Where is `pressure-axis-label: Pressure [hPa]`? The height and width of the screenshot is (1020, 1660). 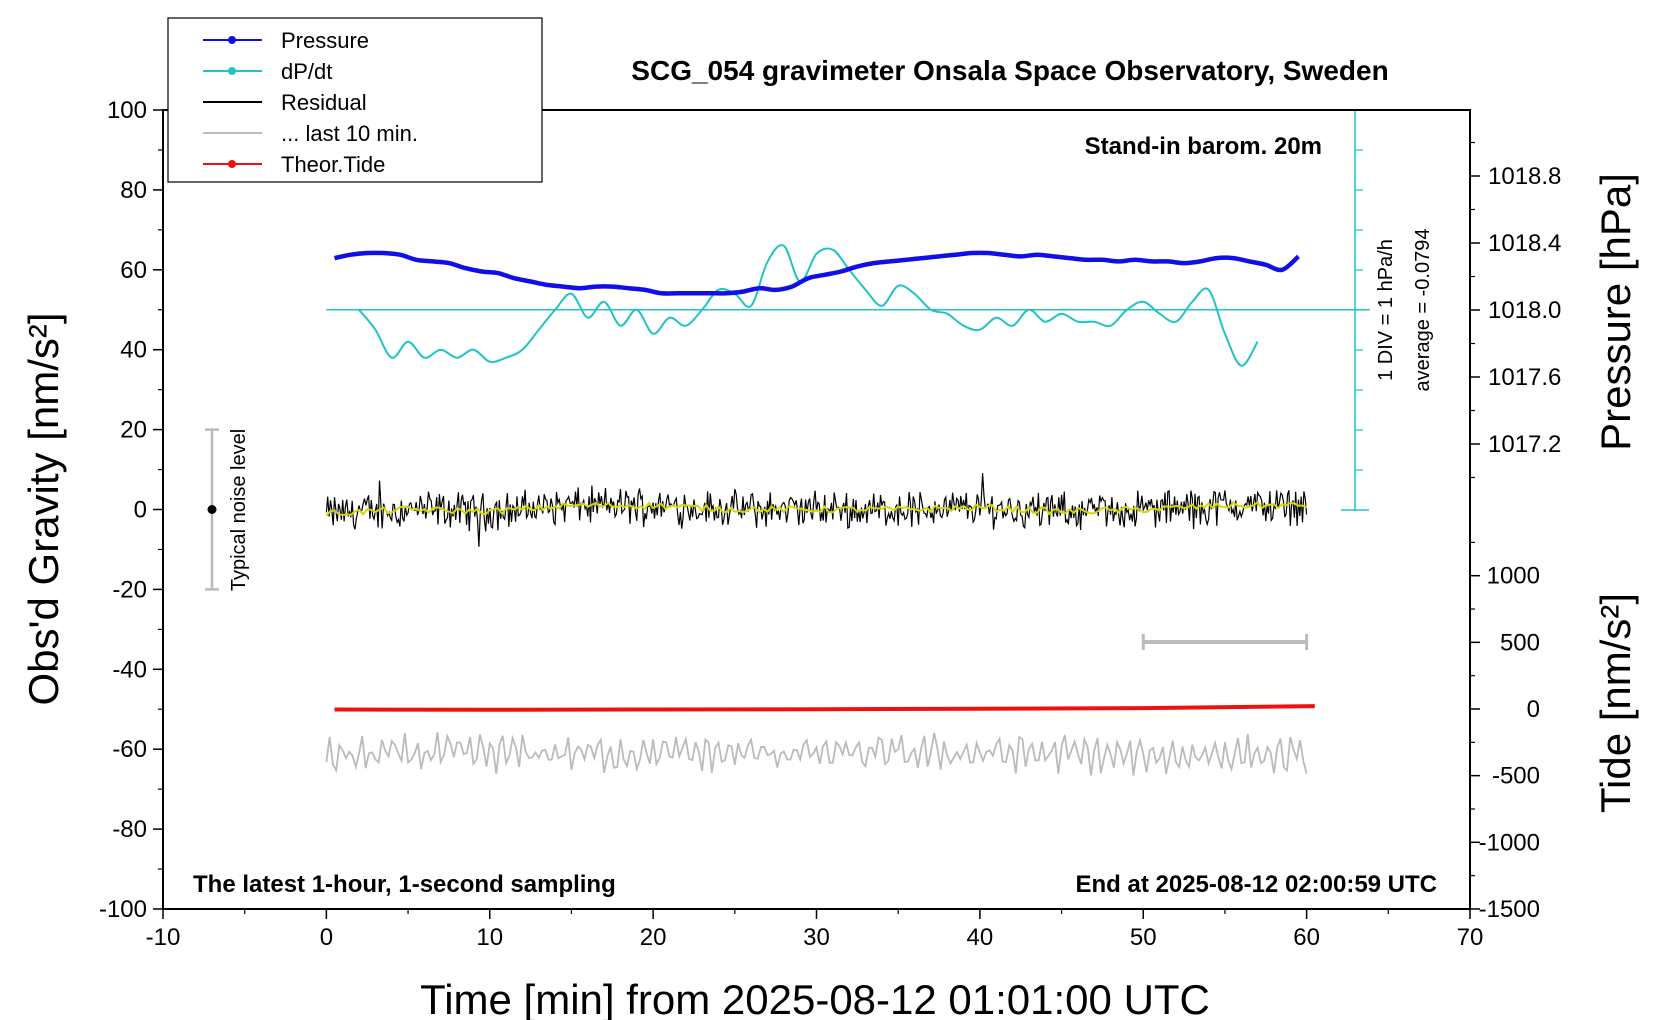
pressure-axis-label: Pressure [hPa] is located at coordinates (1615, 312).